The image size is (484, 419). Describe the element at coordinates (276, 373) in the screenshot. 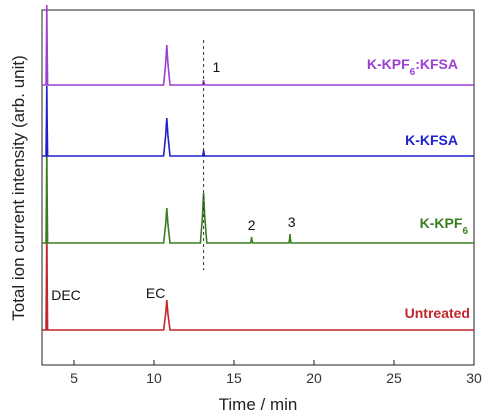

I see `x-axis: 5 10 15 20 25 30` at that location.